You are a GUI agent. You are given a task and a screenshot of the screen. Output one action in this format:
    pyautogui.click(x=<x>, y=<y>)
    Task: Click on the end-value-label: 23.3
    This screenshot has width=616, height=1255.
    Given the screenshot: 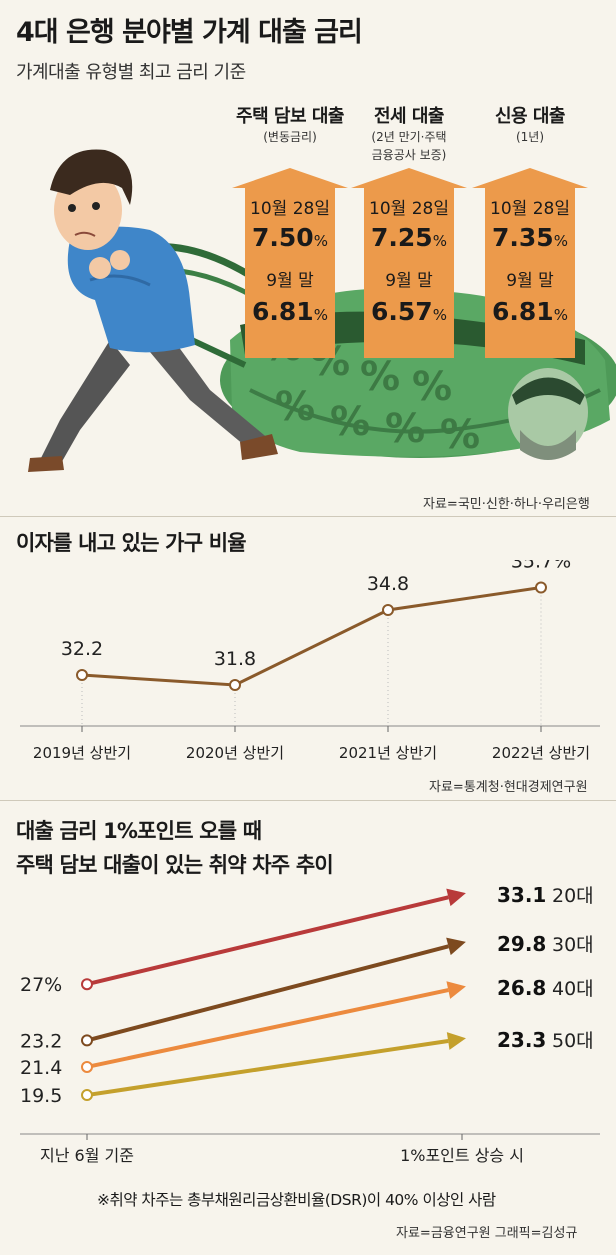 What is the action you would take?
    pyautogui.click(x=521, y=1040)
    